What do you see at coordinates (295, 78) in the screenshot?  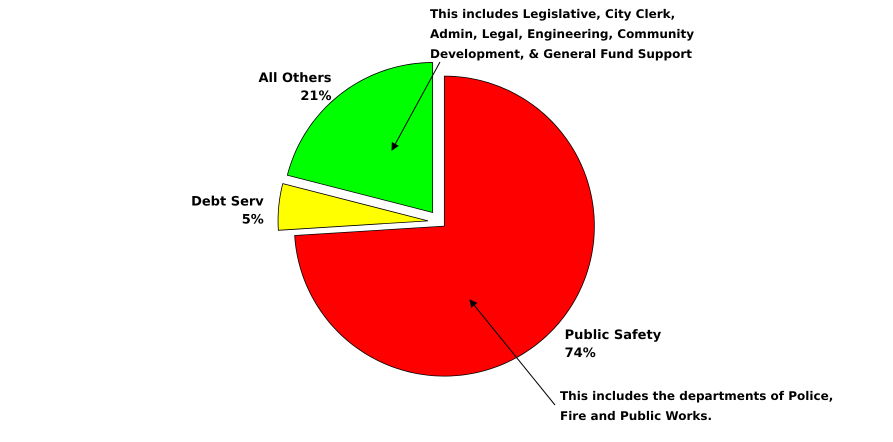 I see `slice-label: All Others` at bounding box center [295, 78].